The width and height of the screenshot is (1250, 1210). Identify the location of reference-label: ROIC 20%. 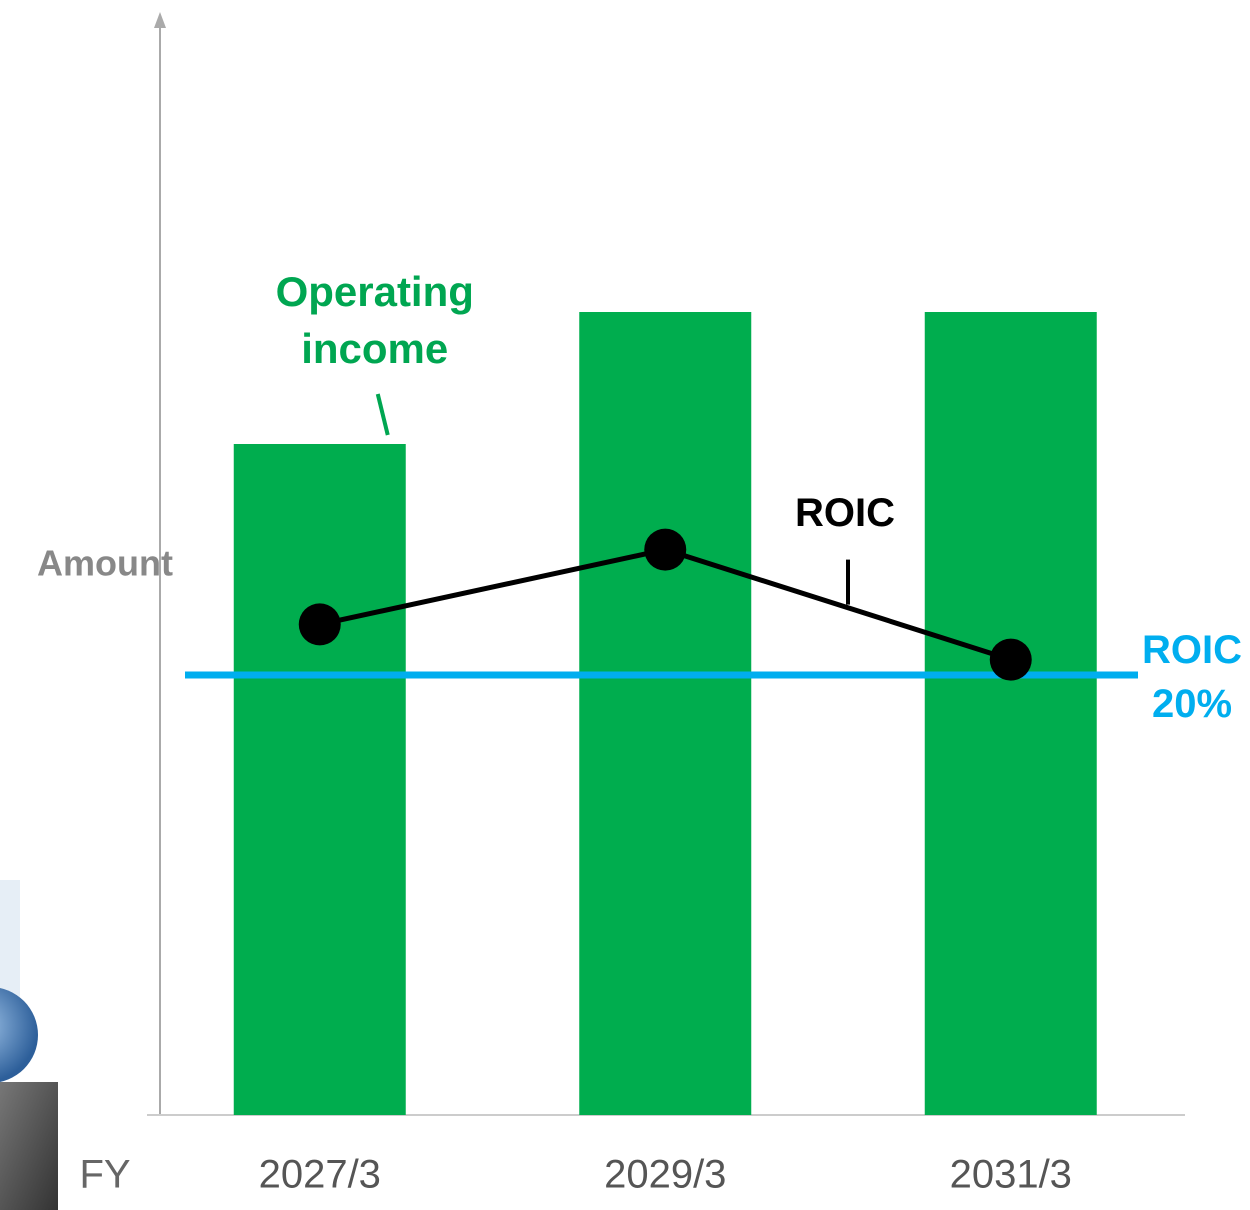
(1192, 677).